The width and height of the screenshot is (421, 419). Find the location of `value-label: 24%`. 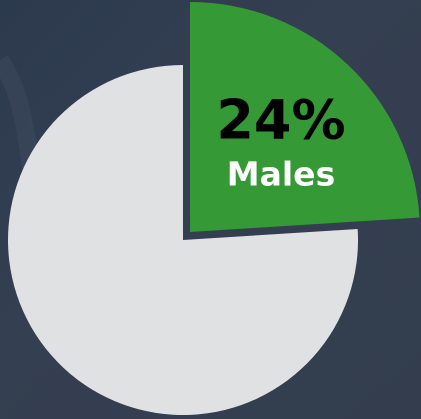

value-label: 24% is located at coordinates (280, 120).